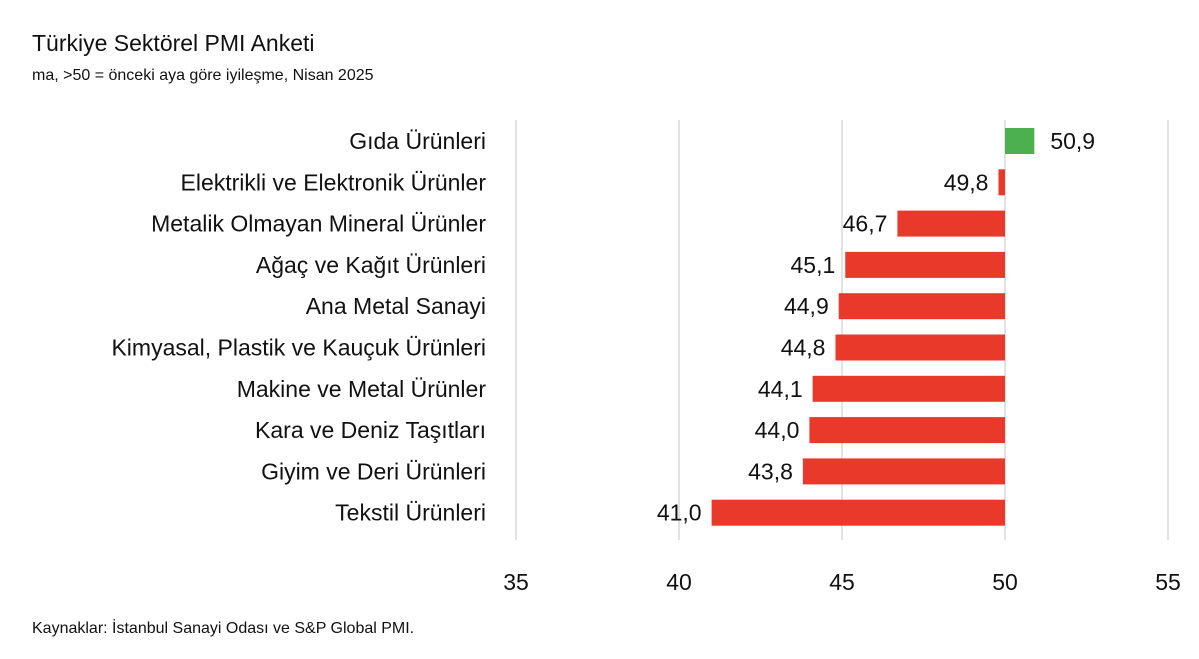  I want to click on value-label: 44,9, so click(806, 306).